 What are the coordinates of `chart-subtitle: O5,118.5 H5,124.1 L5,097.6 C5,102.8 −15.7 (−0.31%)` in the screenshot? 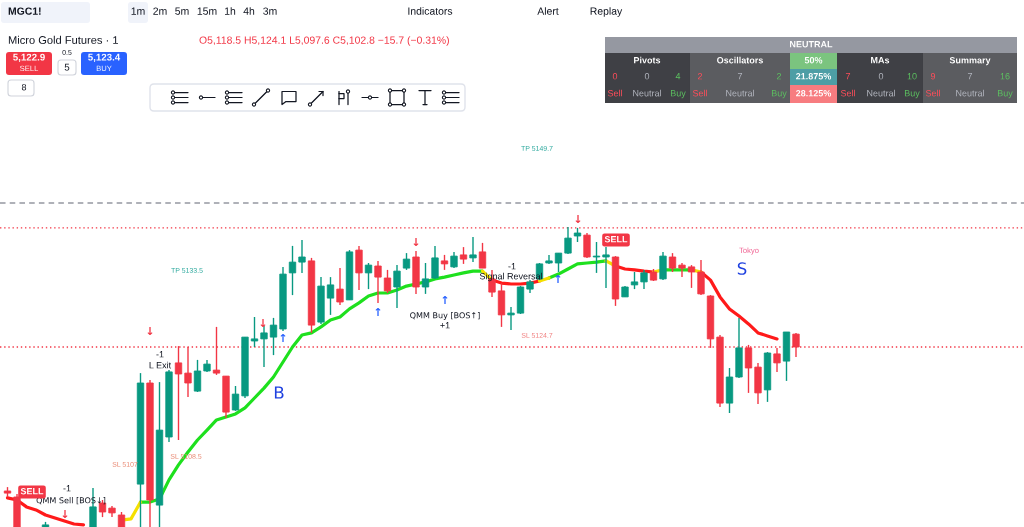 It's located at (324, 41).